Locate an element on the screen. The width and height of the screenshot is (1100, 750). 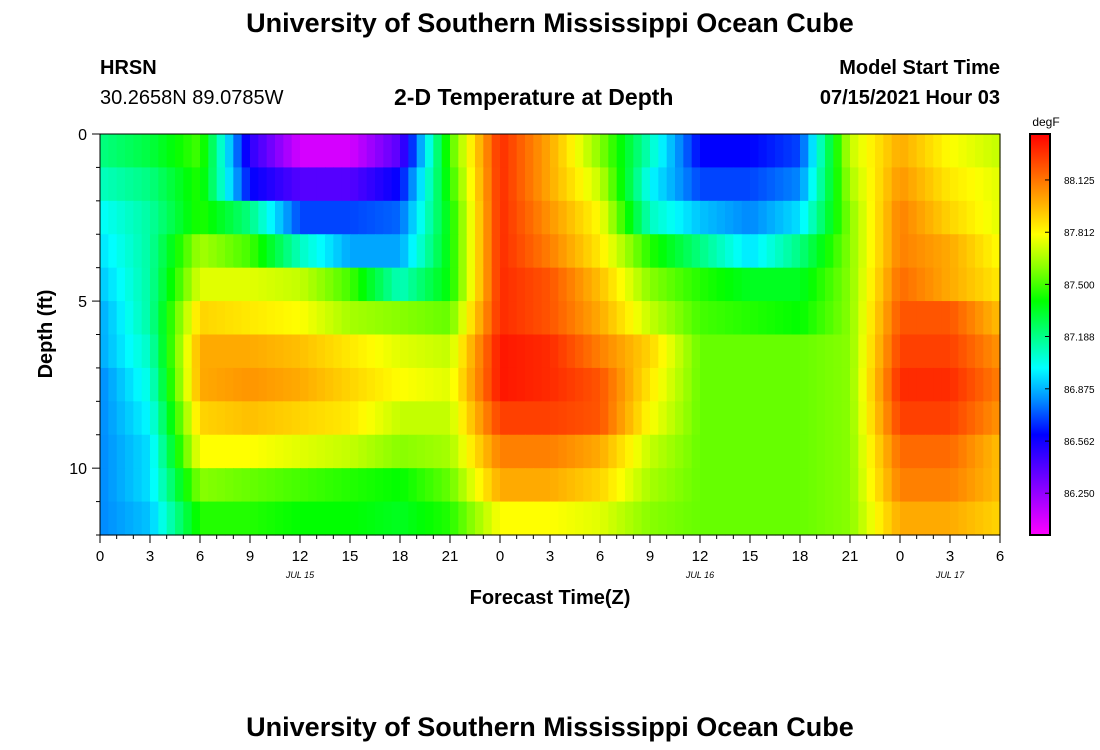
colorbar-unit: degF is located at coordinates (1045, 122).